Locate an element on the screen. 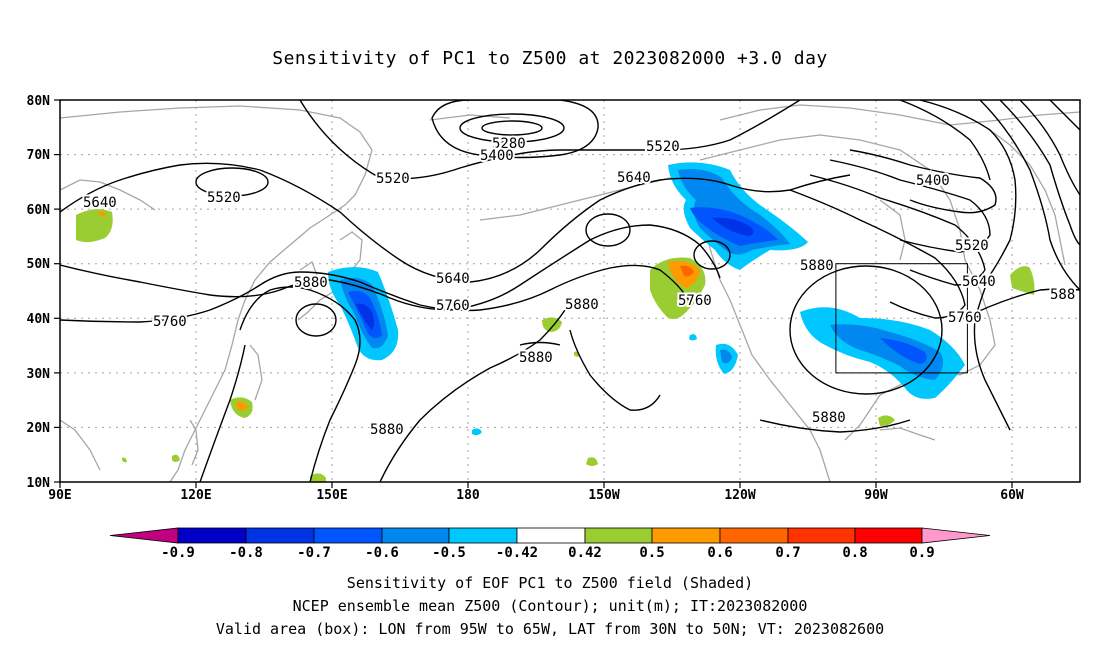 This screenshot has height=650, width=1100. colorbar-label: -0.9 is located at coordinates (178, 553).